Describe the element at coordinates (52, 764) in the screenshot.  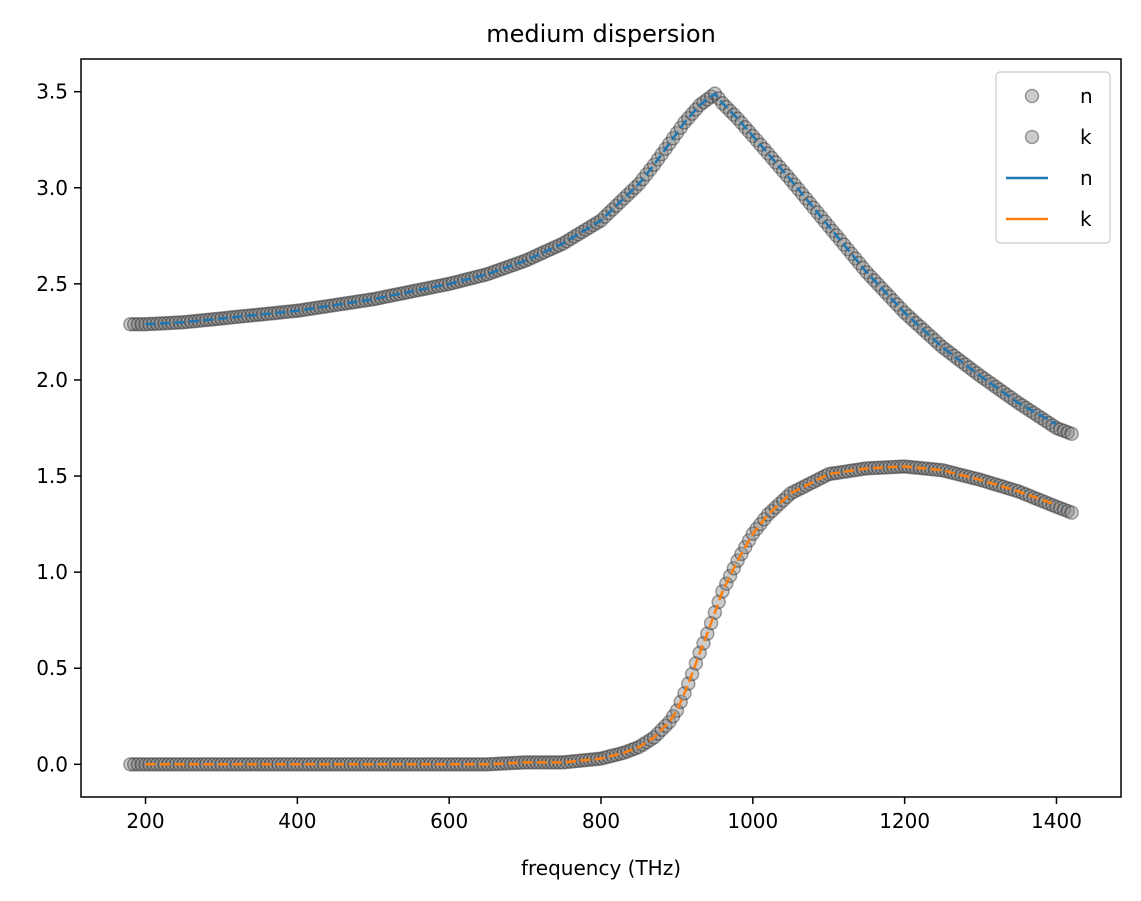
I see `y-tick-label: 0.0` at that location.